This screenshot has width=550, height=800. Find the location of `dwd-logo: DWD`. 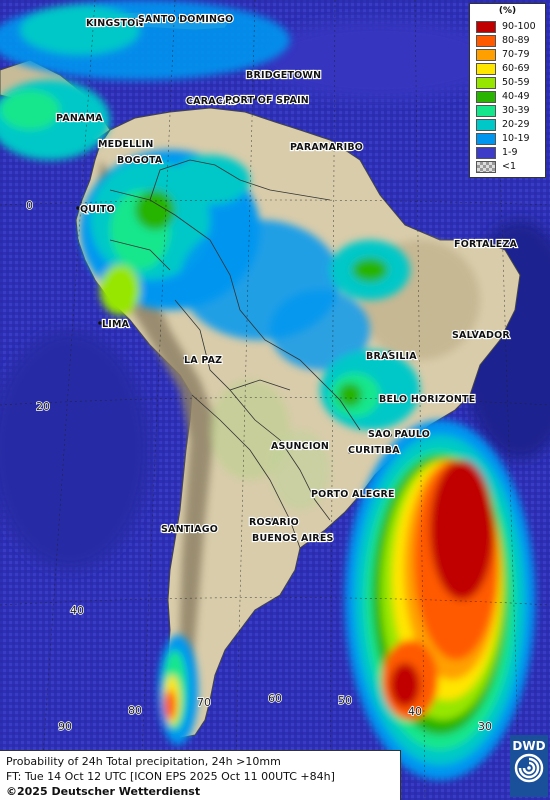

dwd-logo: DWD is located at coordinates (529, 766).